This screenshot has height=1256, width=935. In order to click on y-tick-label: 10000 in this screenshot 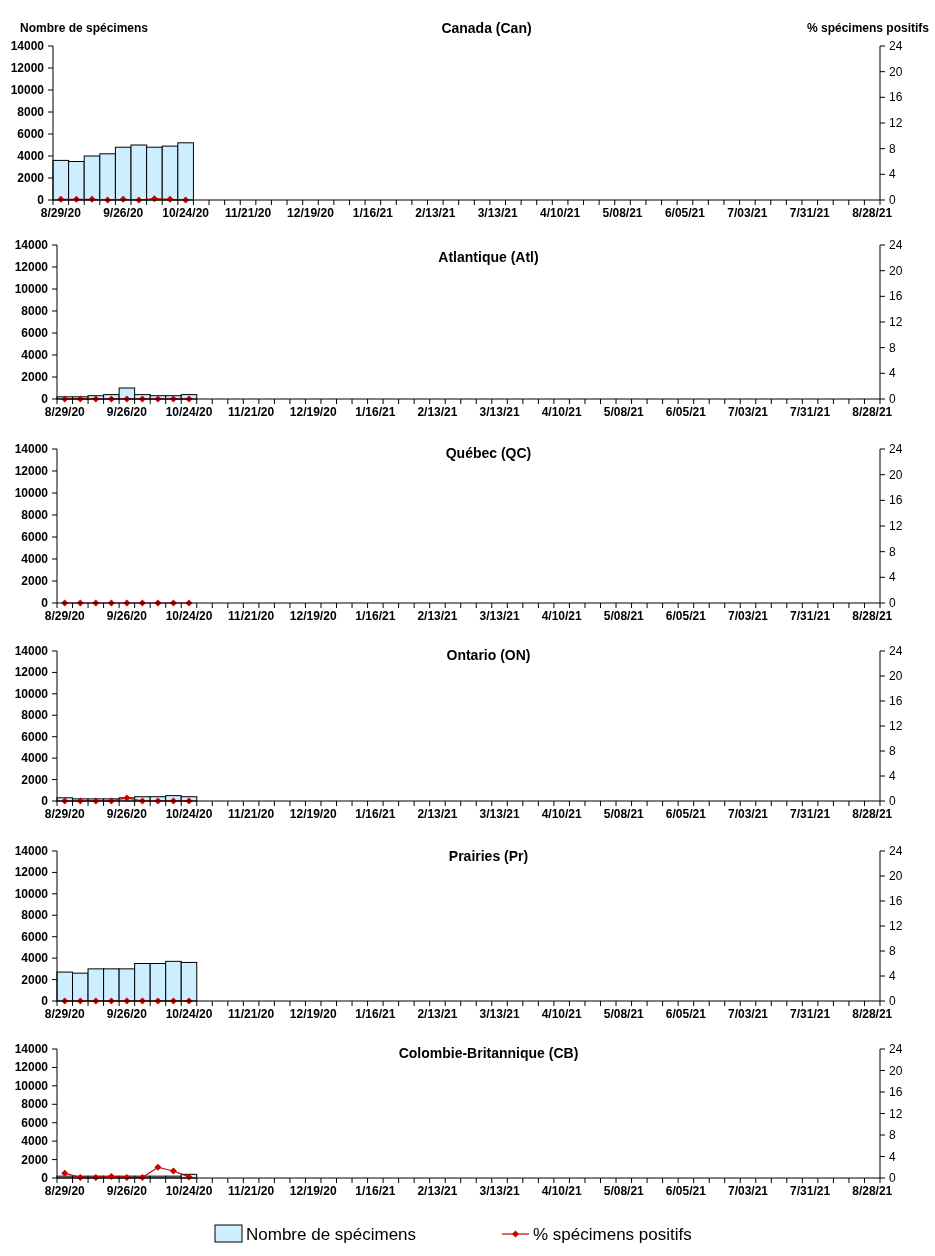, I will do `click(31, 693)`.